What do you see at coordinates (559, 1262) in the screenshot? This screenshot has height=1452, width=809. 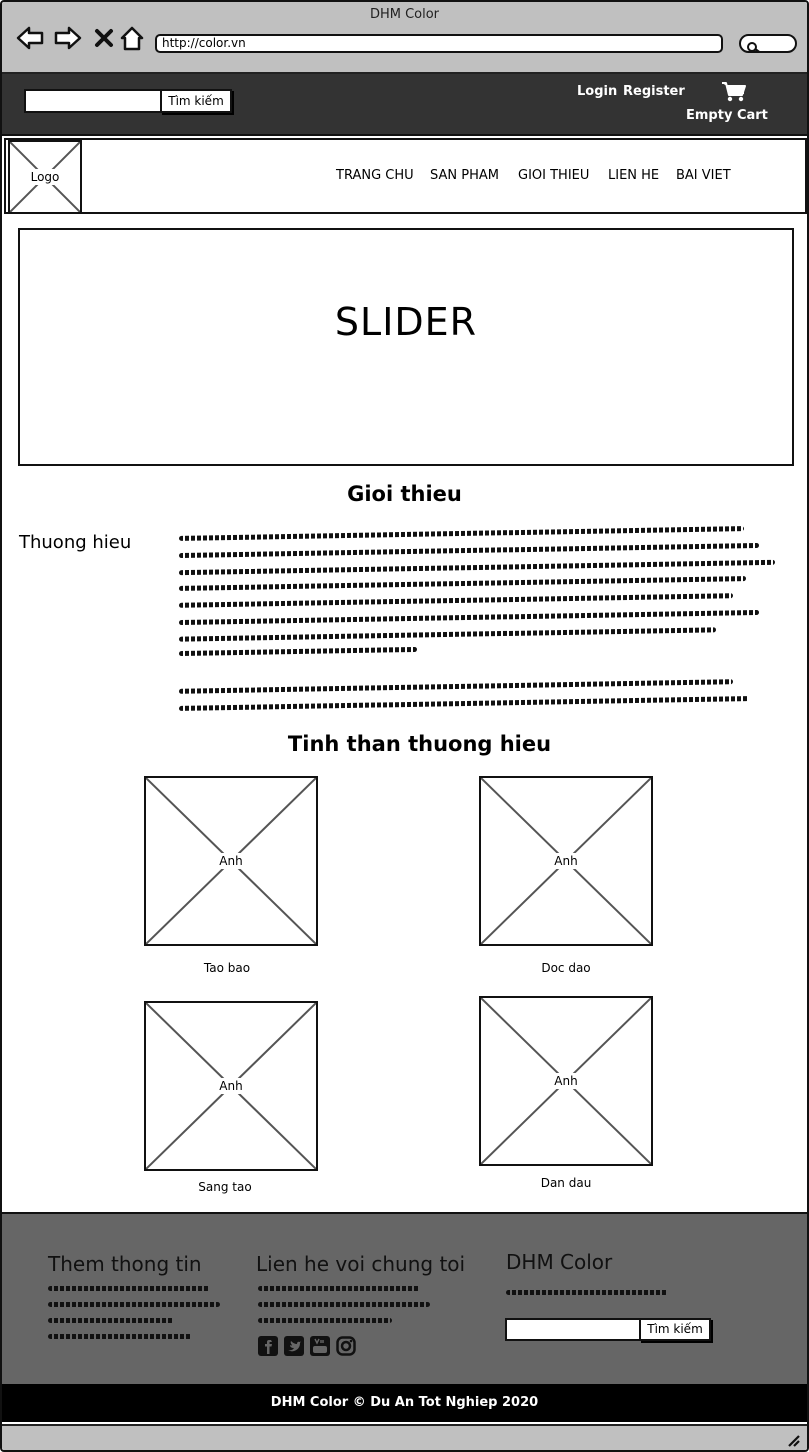 I see `footer-col3-title: DHM Color` at bounding box center [559, 1262].